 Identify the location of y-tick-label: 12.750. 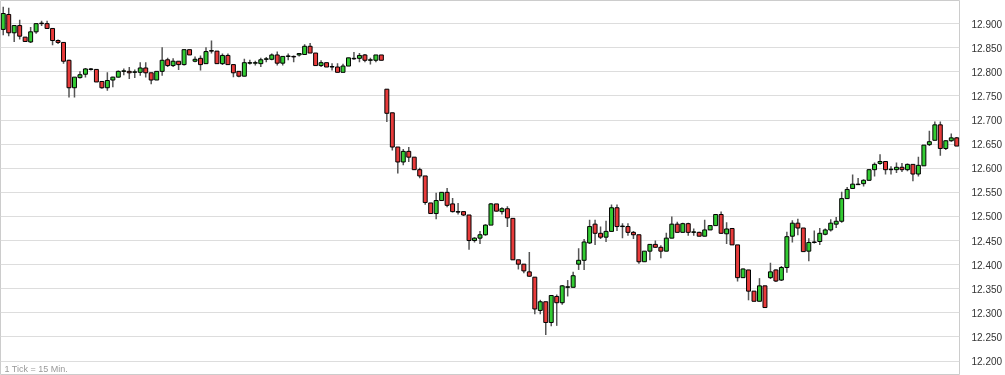
(987, 96).